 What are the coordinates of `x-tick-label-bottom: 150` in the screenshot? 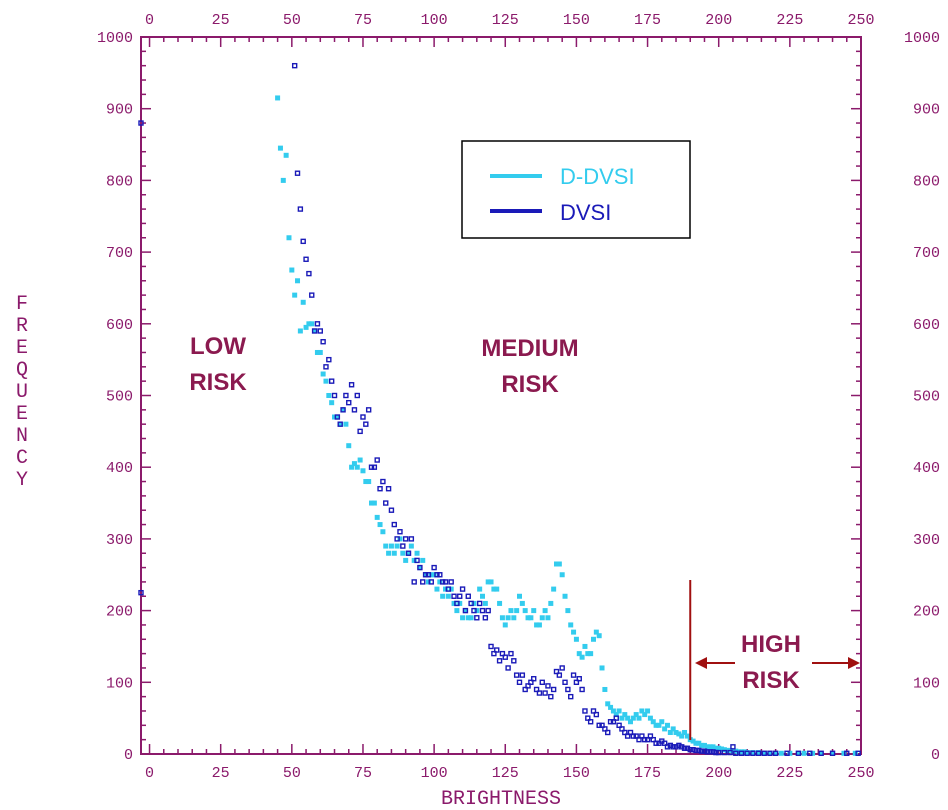 It's located at (576, 773).